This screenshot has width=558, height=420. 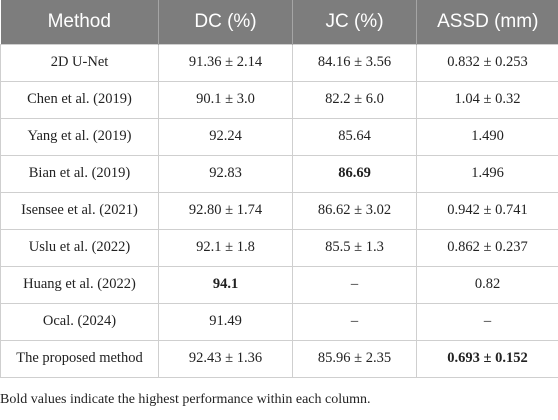 What do you see at coordinates (79, 358) in the screenshot?
I see `cell-method: The proposed method` at bounding box center [79, 358].